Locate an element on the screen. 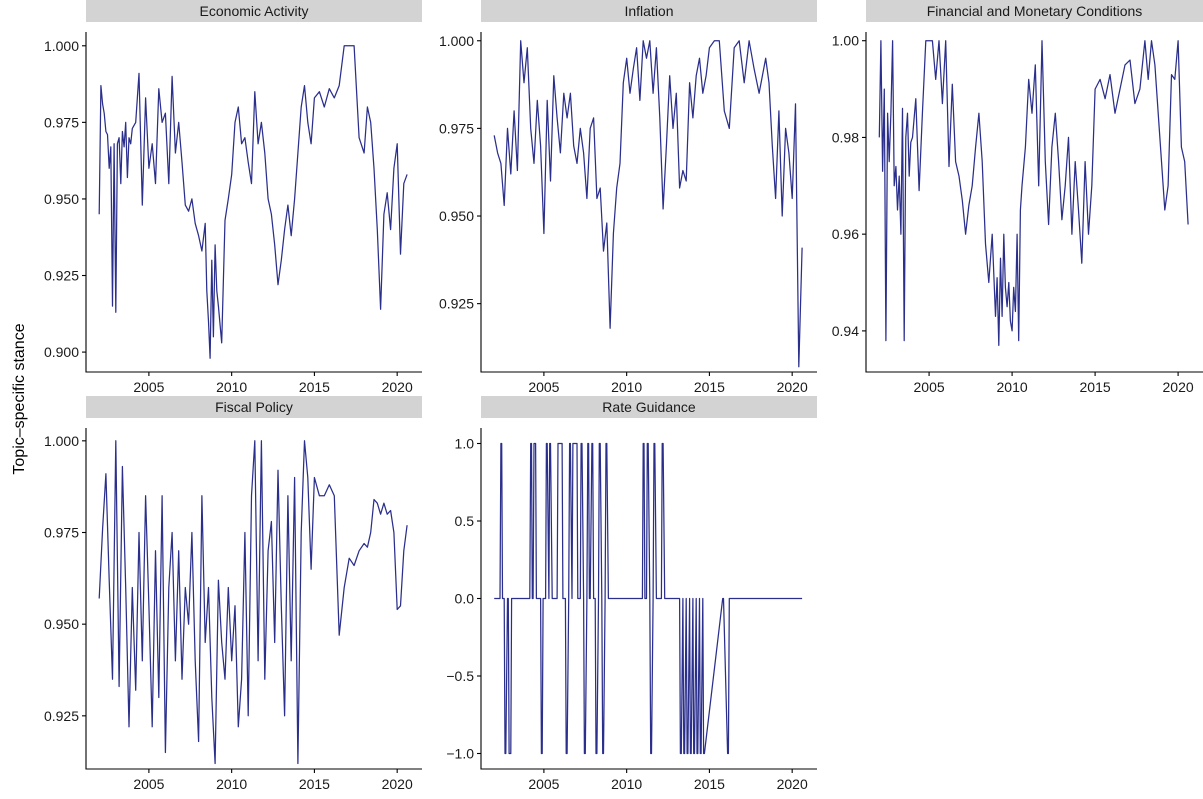  y-tick-label: 0.0 is located at coordinates (465, 599).